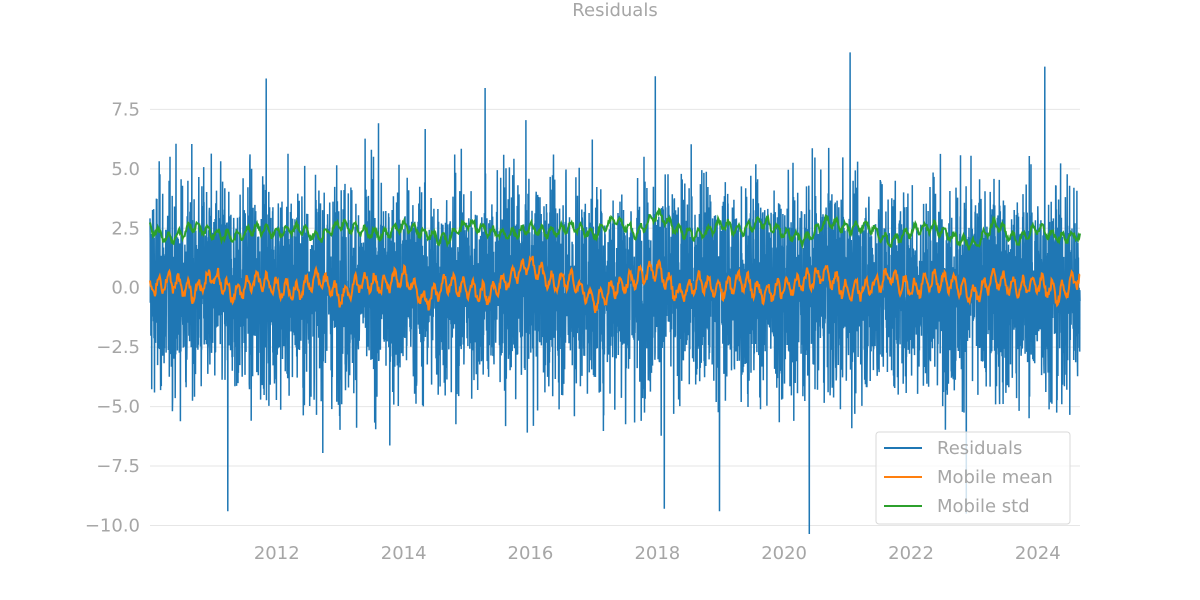 The width and height of the screenshot is (1200, 600). What do you see at coordinates (118, 466) in the screenshot?
I see `y-tick-label: −7.5` at bounding box center [118, 466].